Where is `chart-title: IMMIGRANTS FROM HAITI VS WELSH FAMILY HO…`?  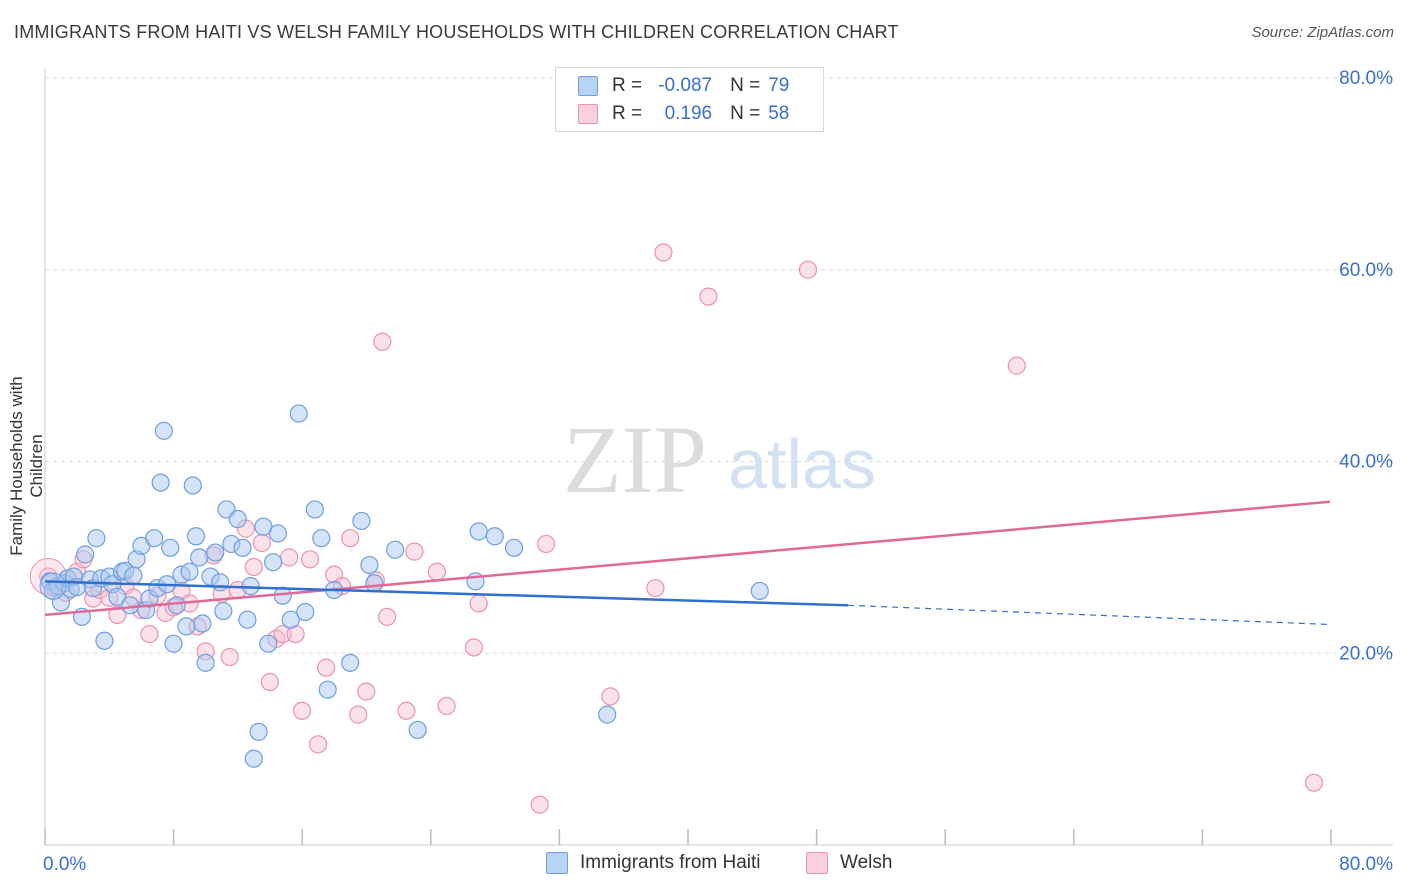 chart-title: IMMIGRANTS FROM HAITI VS WELSH FAMILY HO… is located at coordinates (456, 32).